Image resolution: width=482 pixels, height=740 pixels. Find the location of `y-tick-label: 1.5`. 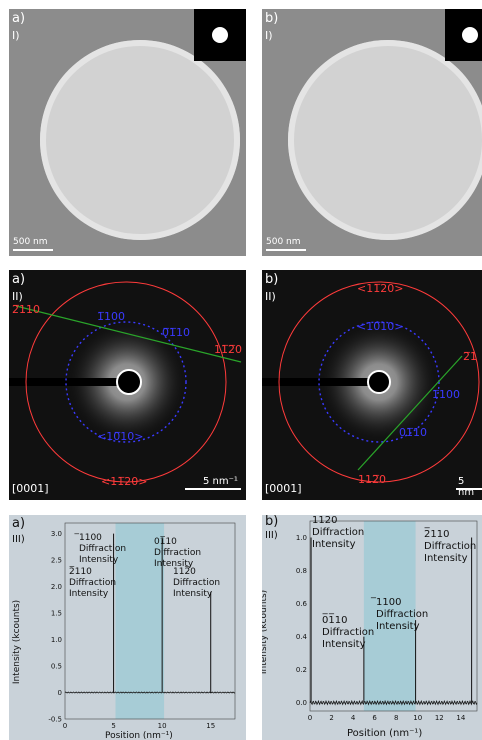

y-tick-label: 1.5 is located at coordinates (56, 614).